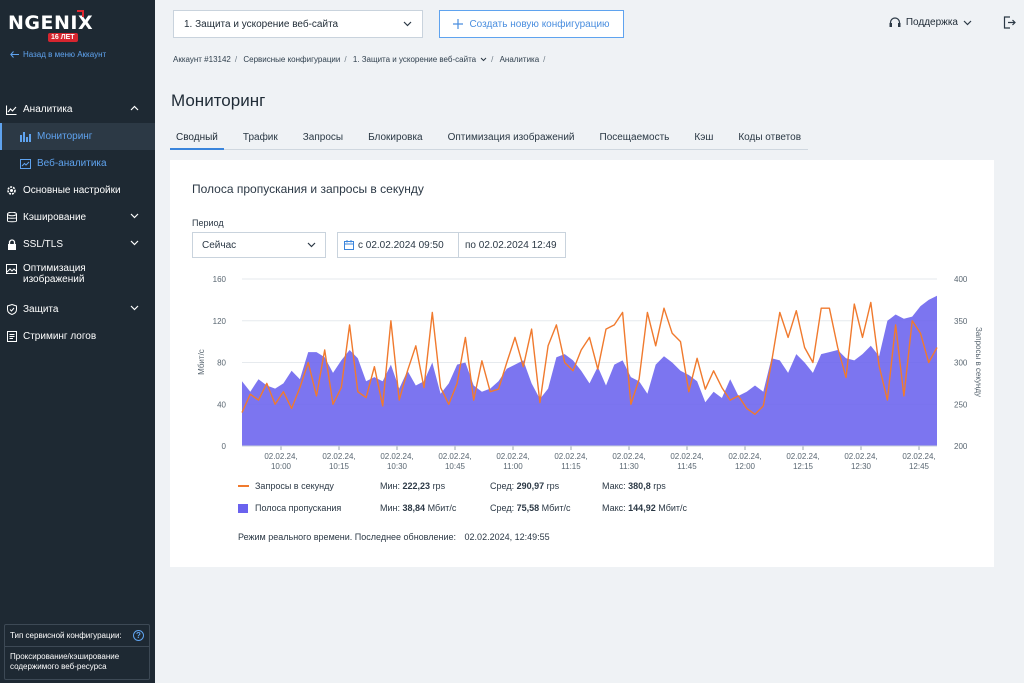 This screenshot has height=683, width=1024. Describe the element at coordinates (243, 486) in the screenshot. I see `rps-swatch` at that location.